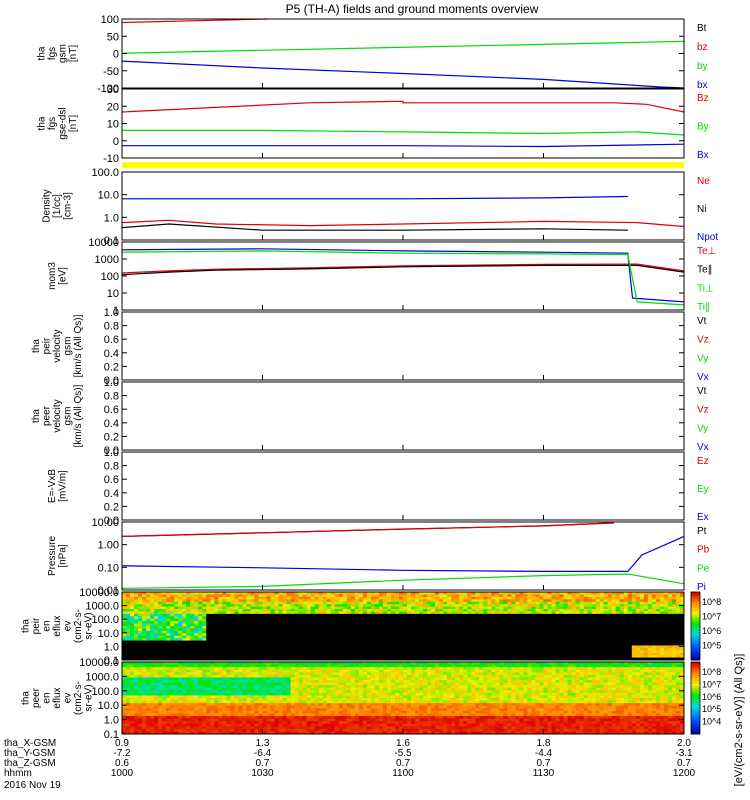 The image size is (750, 800). Describe the element at coordinates (103, 243) in the screenshot. I see `y-tick-label: 10000` at that location.